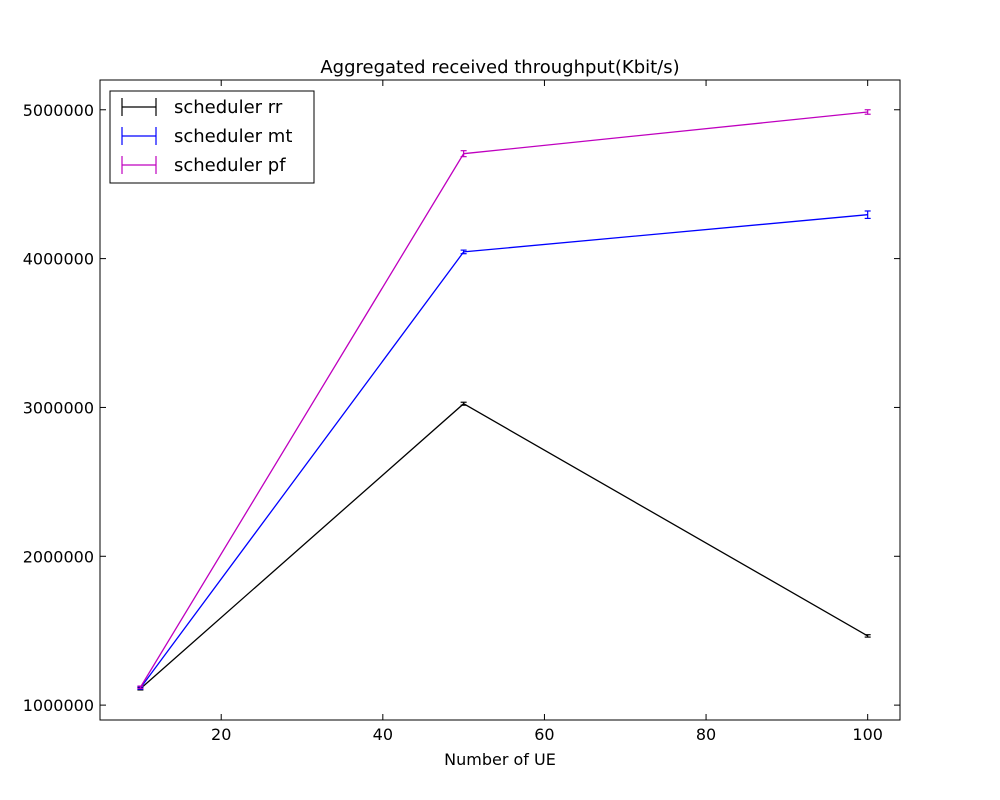  Describe the element at coordinates (499, 67) in the screenshot. I see `chart-title: Aggregated received throughput(Kbit/s)` at that location.